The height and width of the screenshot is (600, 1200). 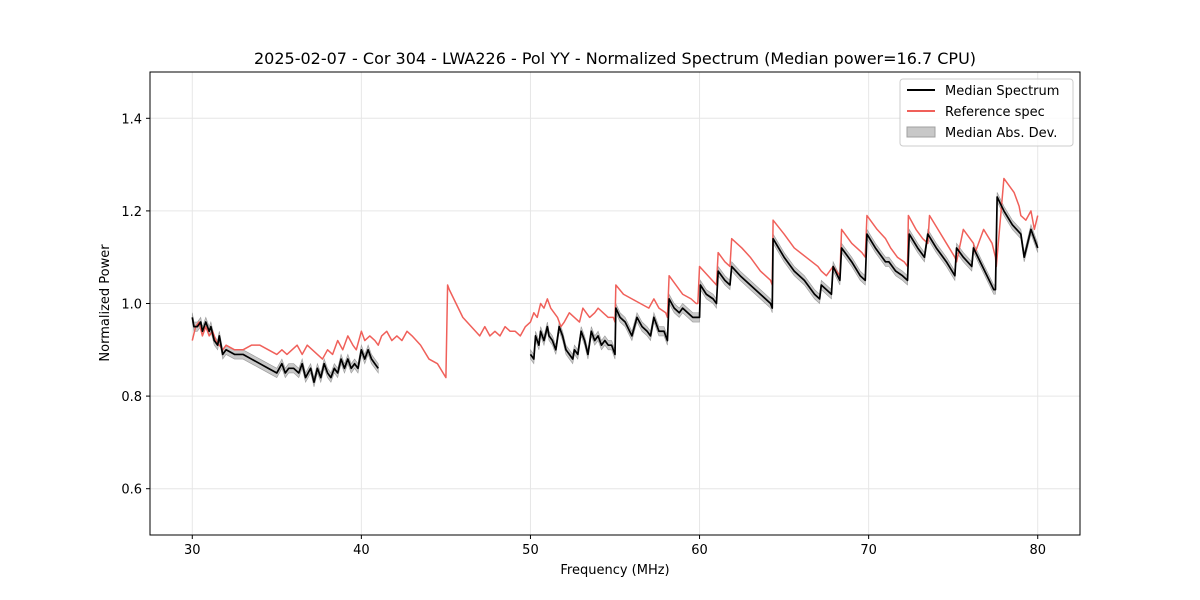 I want to click on x-tick-label: 60, so click(x=699, y=550).